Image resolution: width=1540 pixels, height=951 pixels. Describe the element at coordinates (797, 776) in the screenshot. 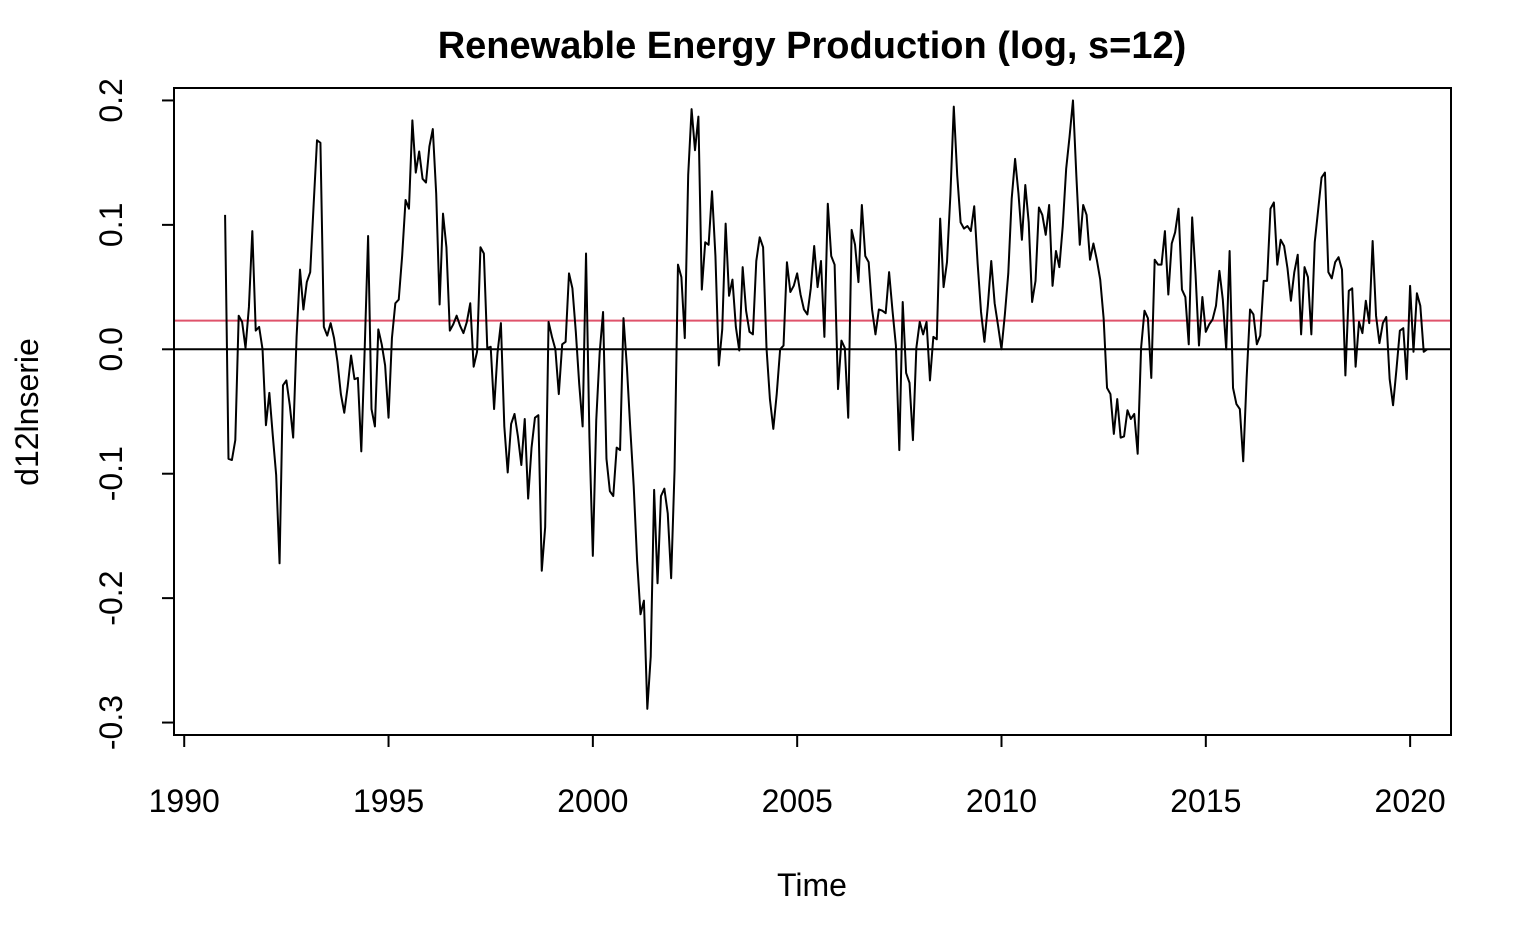

I see `x-axis: 1990 1995 2000 2005 2010 2015 2020` at that location.